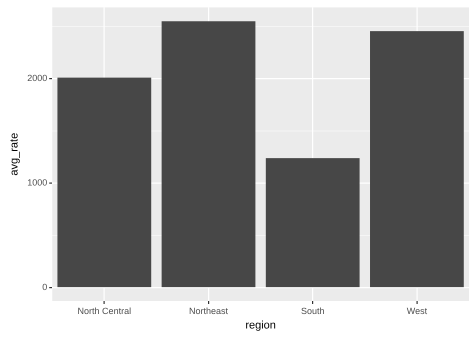  I want to click on y-tick-label: 1000, so click(37, 183).